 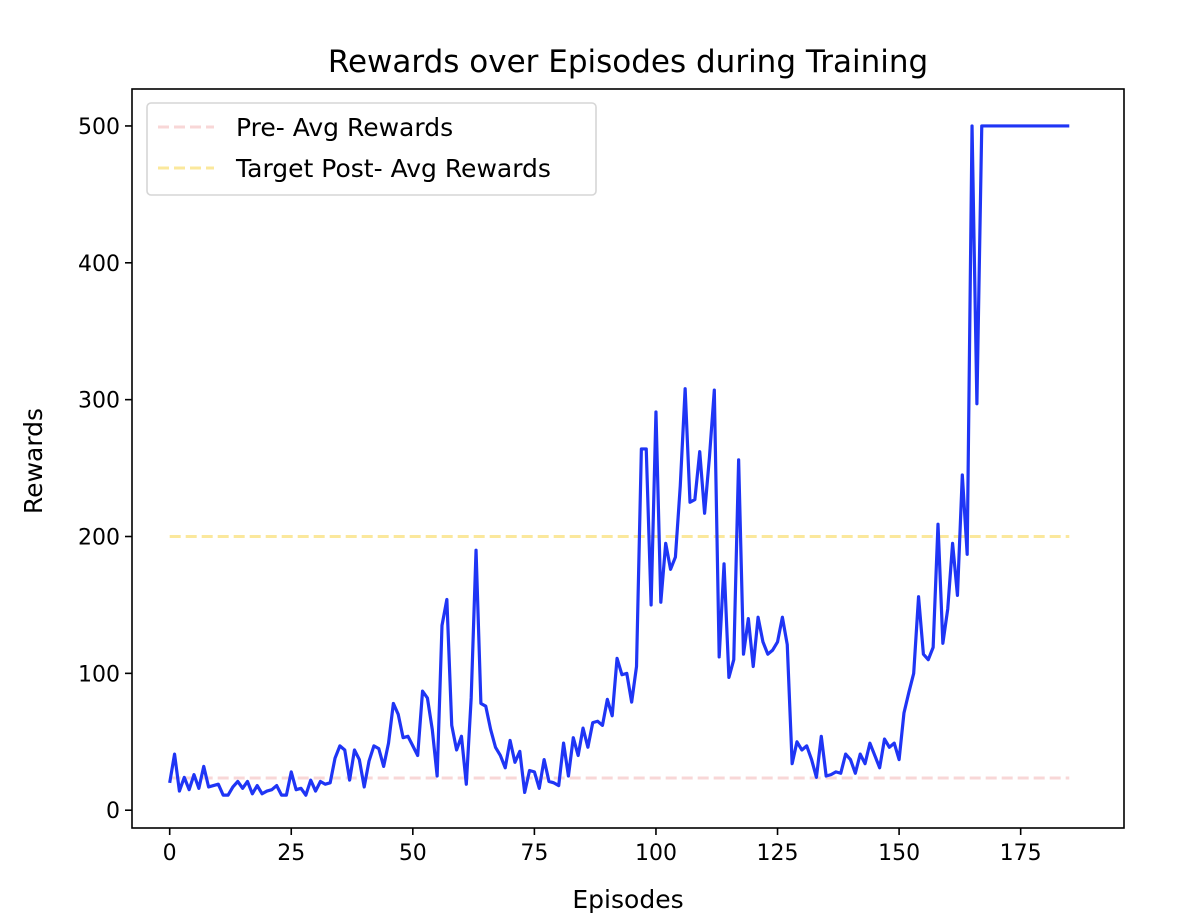 I want to click on legend-label: Target Post- Avg Rewards, so click(x=393, y=168).